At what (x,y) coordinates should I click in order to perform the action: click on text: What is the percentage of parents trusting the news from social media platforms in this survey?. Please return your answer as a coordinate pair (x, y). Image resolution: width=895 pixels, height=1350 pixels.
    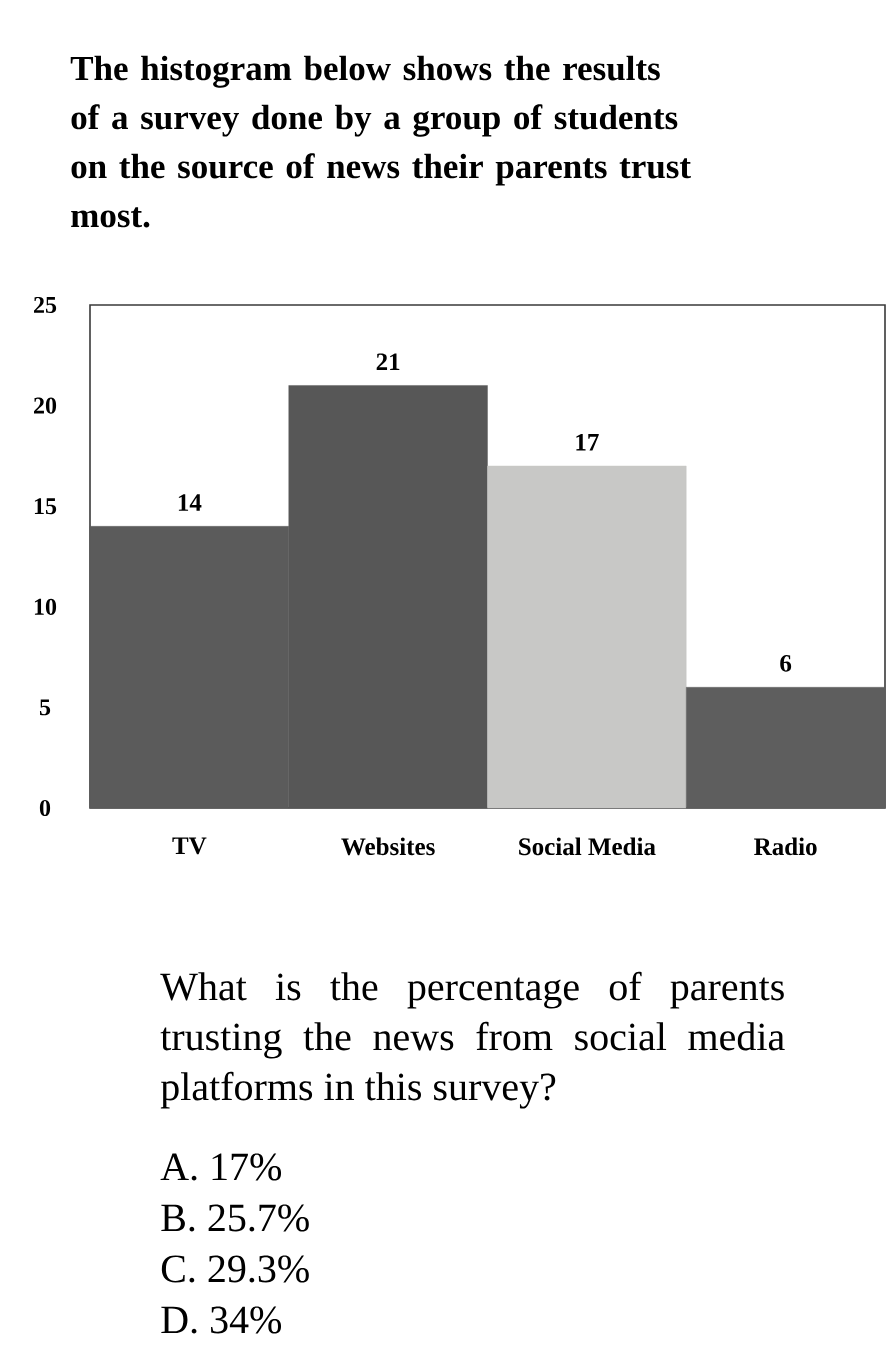
    Looking at the image, I should click on (472, 1040).